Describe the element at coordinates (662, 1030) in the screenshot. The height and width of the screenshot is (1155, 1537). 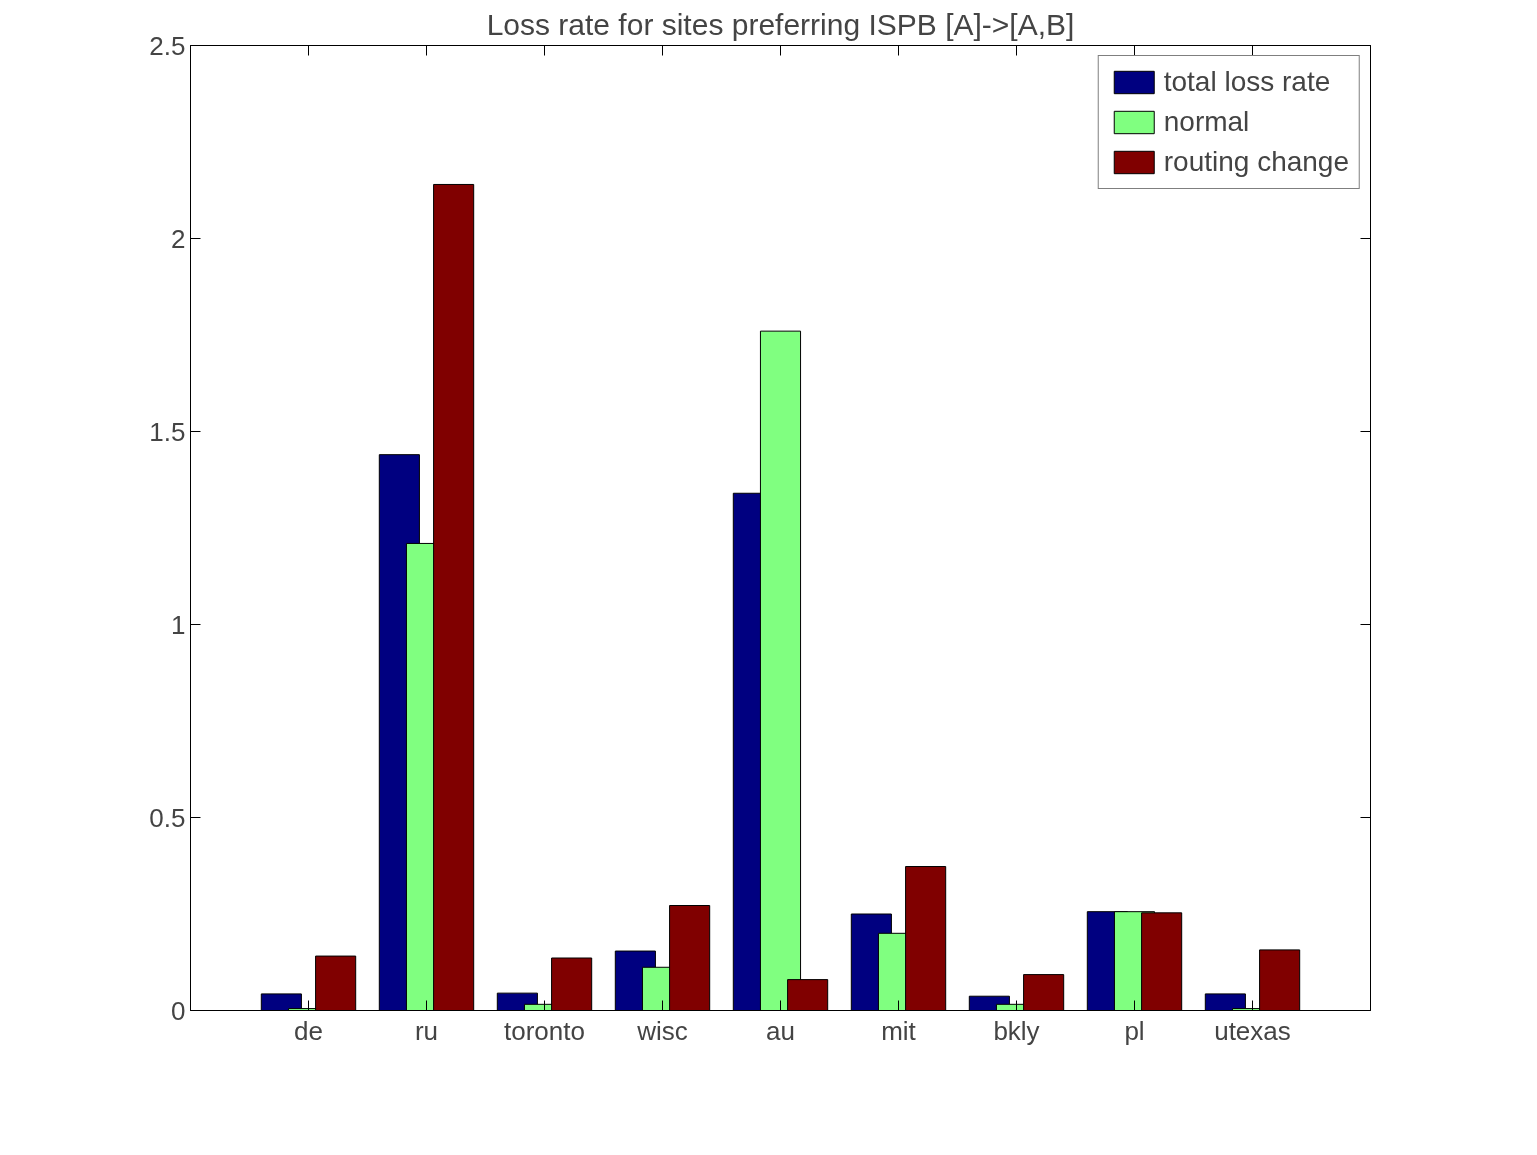
I see `x-tick-label: wisc` at that location.